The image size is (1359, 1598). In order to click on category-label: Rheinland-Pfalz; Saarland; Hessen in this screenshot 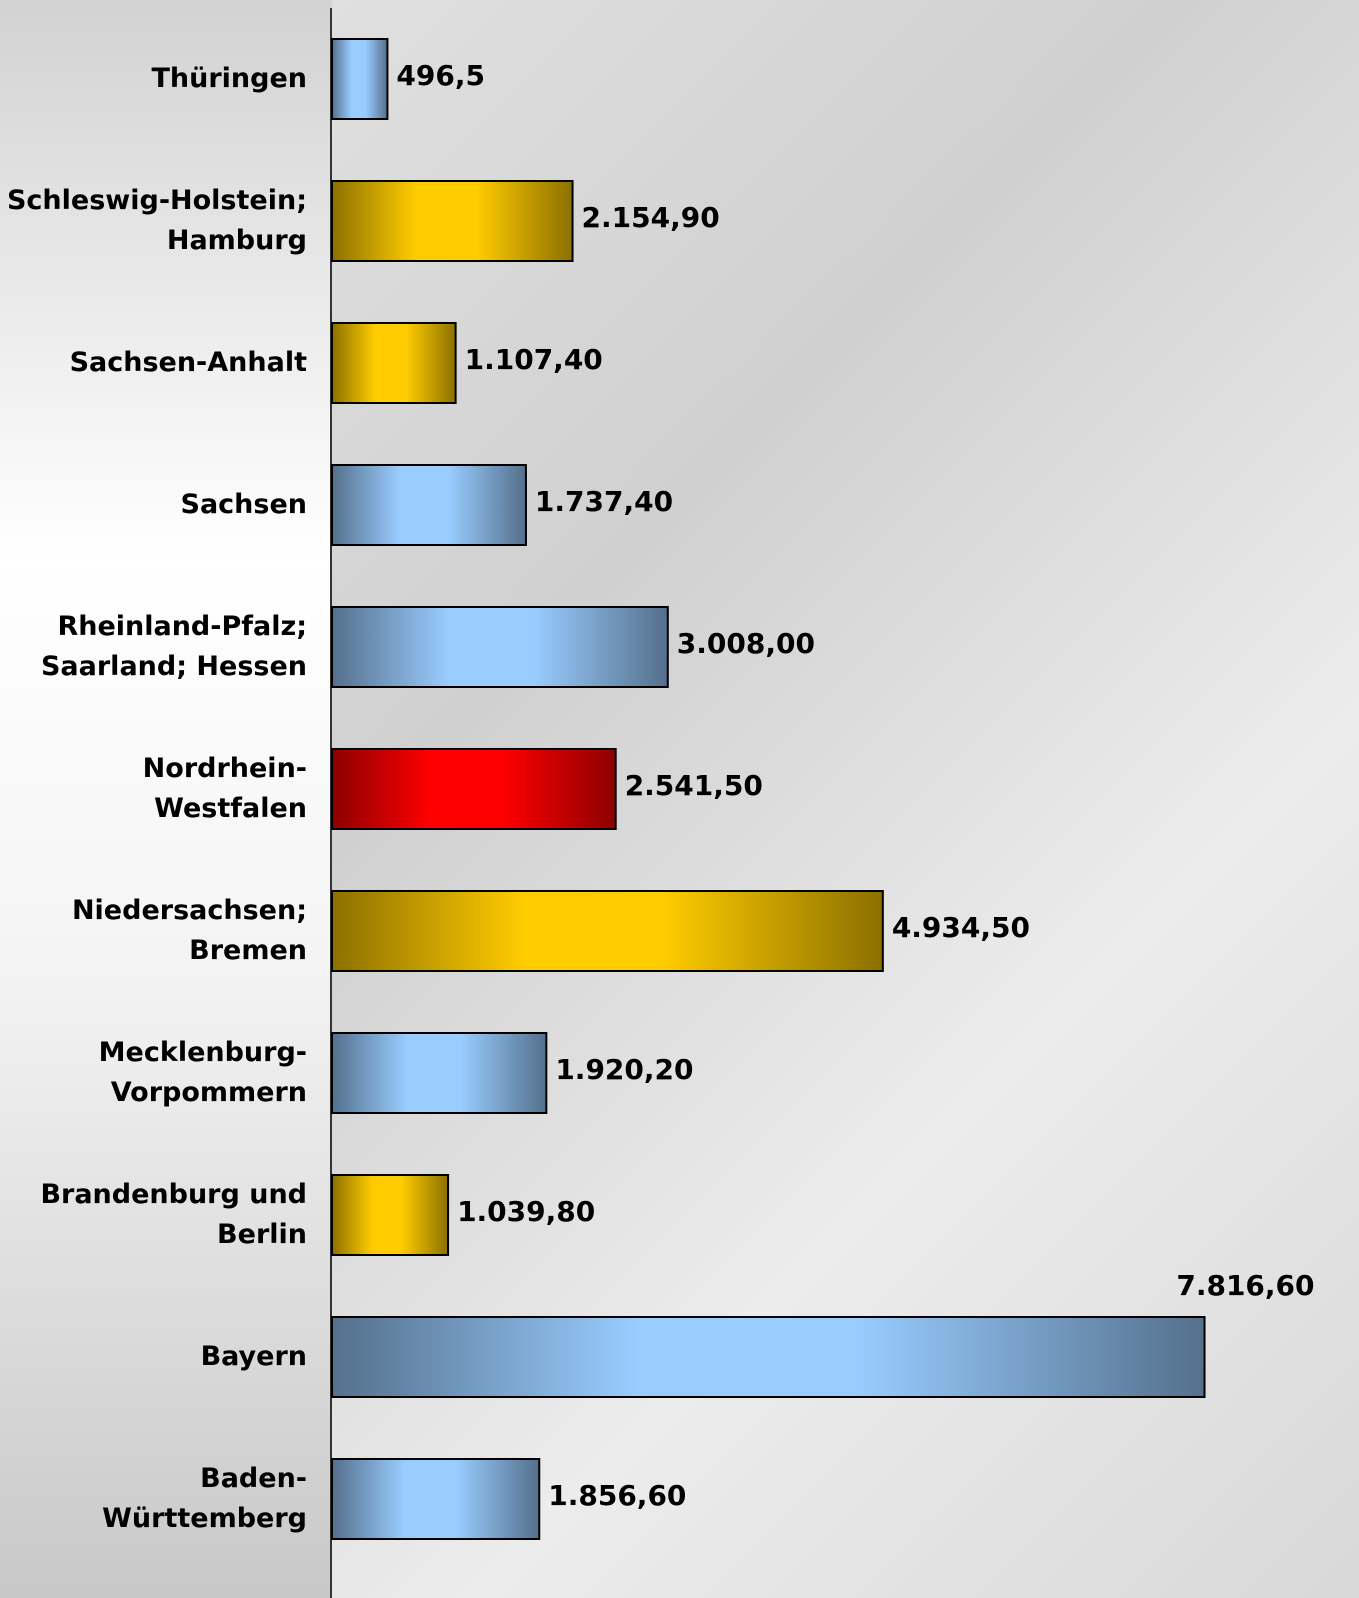, I will do `click(173, 646)`.